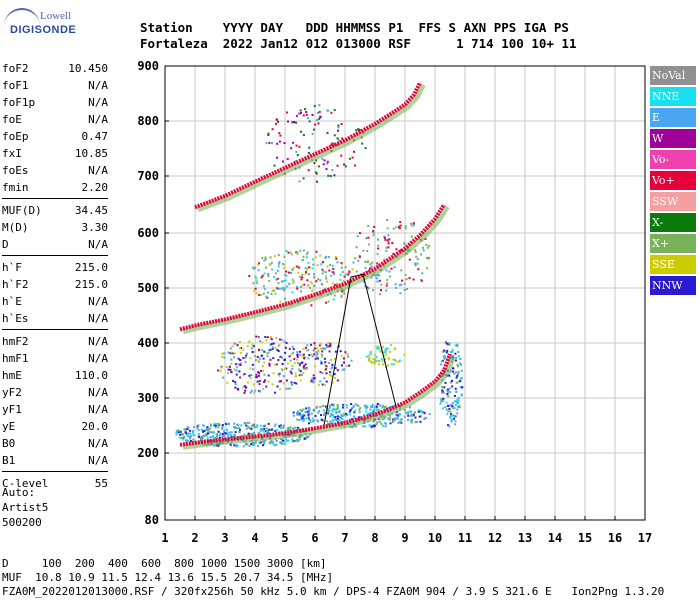 This screenshot has width=700, height=600. What do you see at coordinates (673, 96) in the screenshot?
I see `legend-item: NNE` at bounding box center [673, 96].